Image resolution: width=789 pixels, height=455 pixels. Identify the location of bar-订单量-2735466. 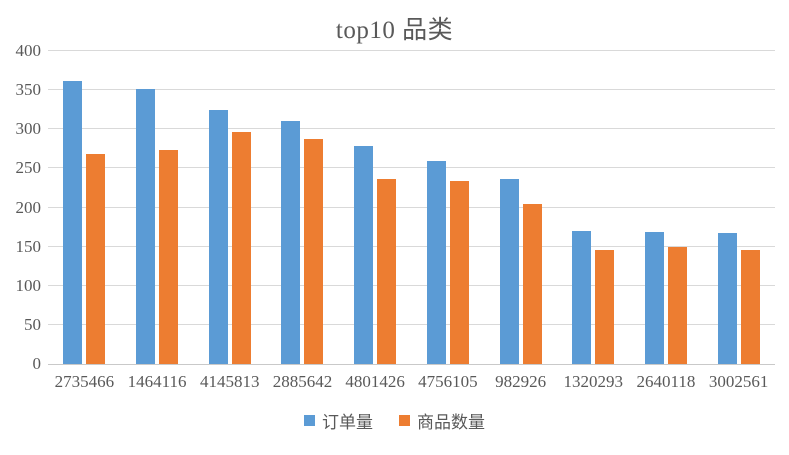
(73, 222).